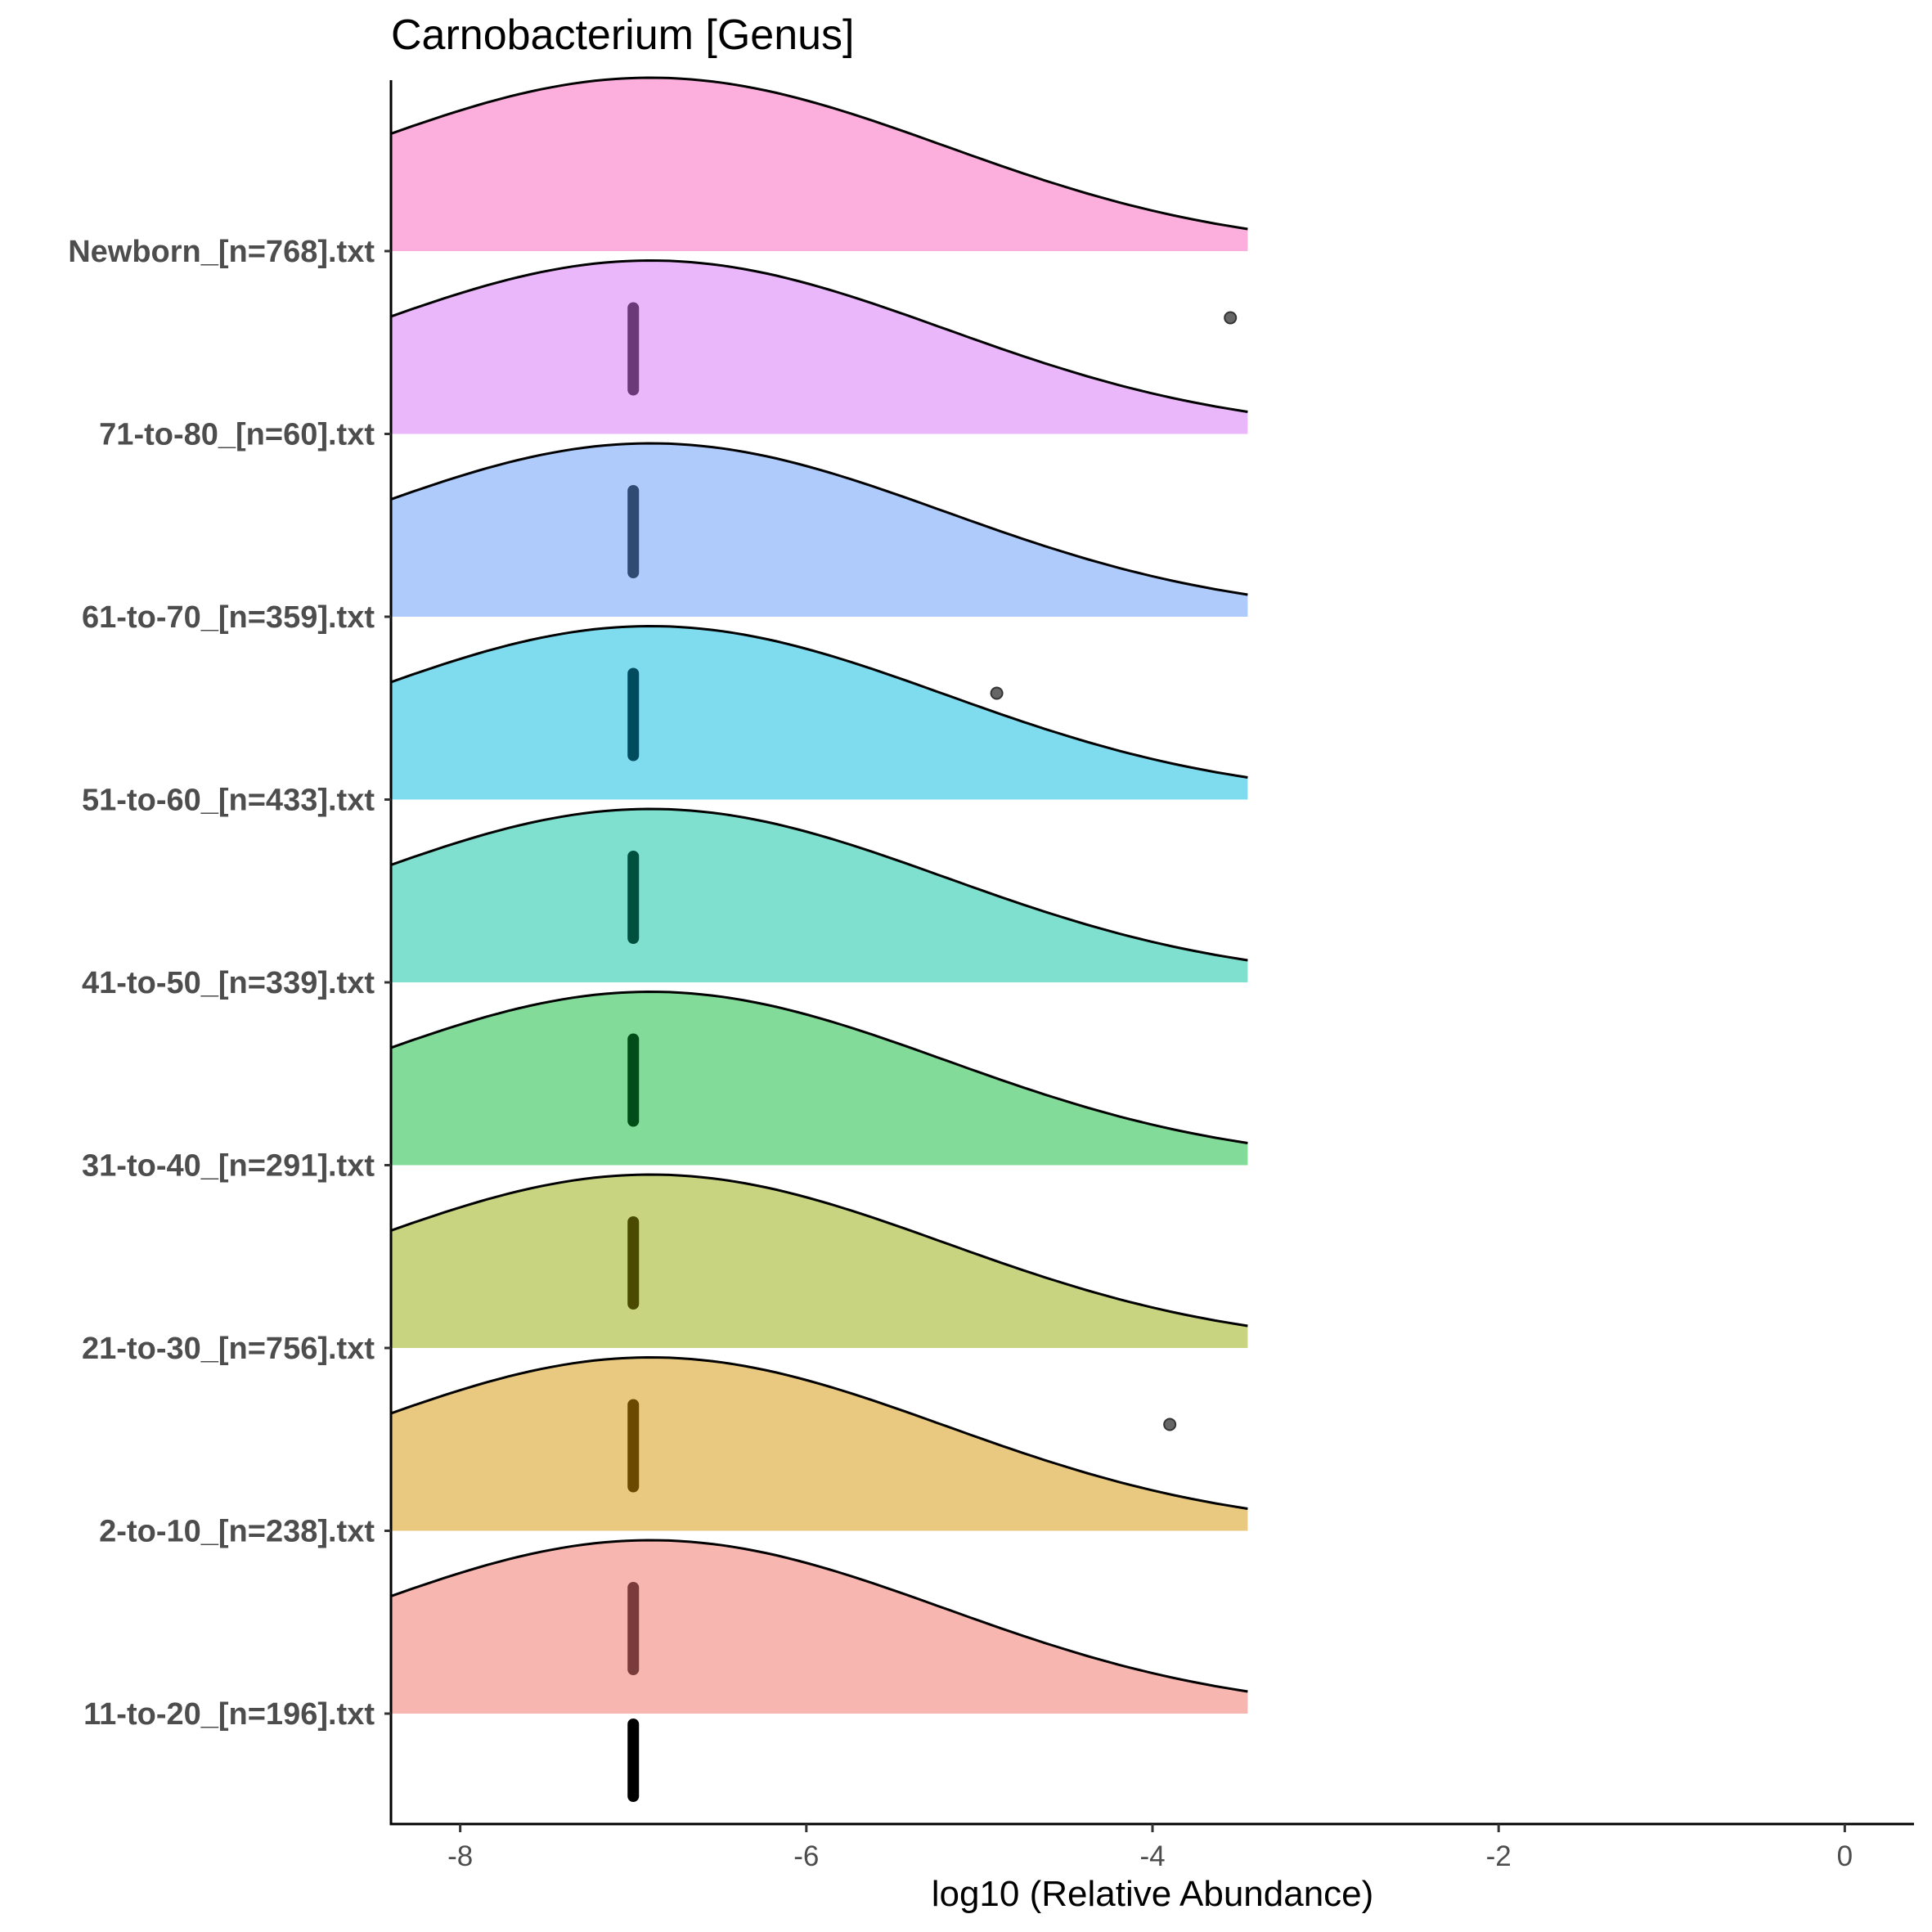 The width and height of the screenshot is (1932, 1932). I want to click on x-axis-label: log10 (Relative Abundance), so click(1153, 1894).